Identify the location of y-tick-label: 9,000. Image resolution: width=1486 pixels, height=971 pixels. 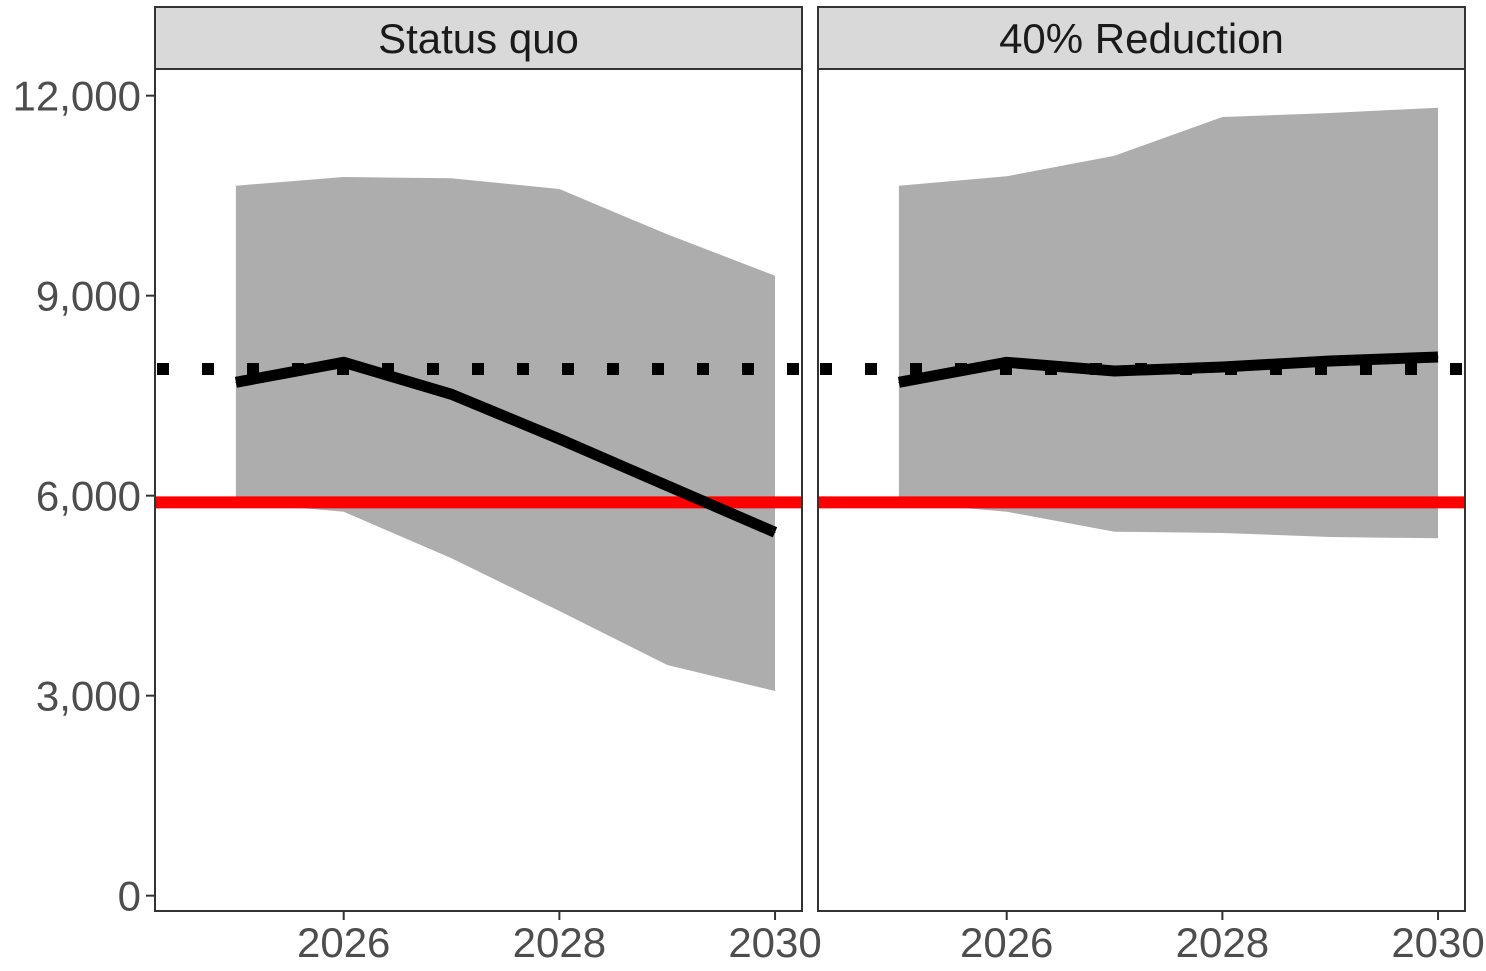
(88, 296).